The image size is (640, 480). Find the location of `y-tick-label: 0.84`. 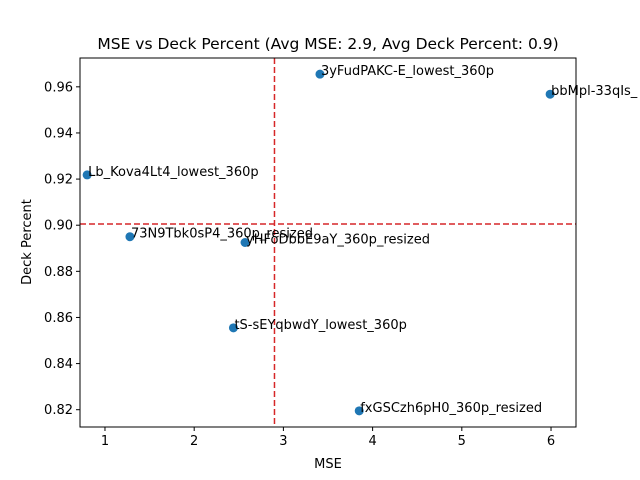

y-tick-label: 0.84 is located at coordinates (58, 364).